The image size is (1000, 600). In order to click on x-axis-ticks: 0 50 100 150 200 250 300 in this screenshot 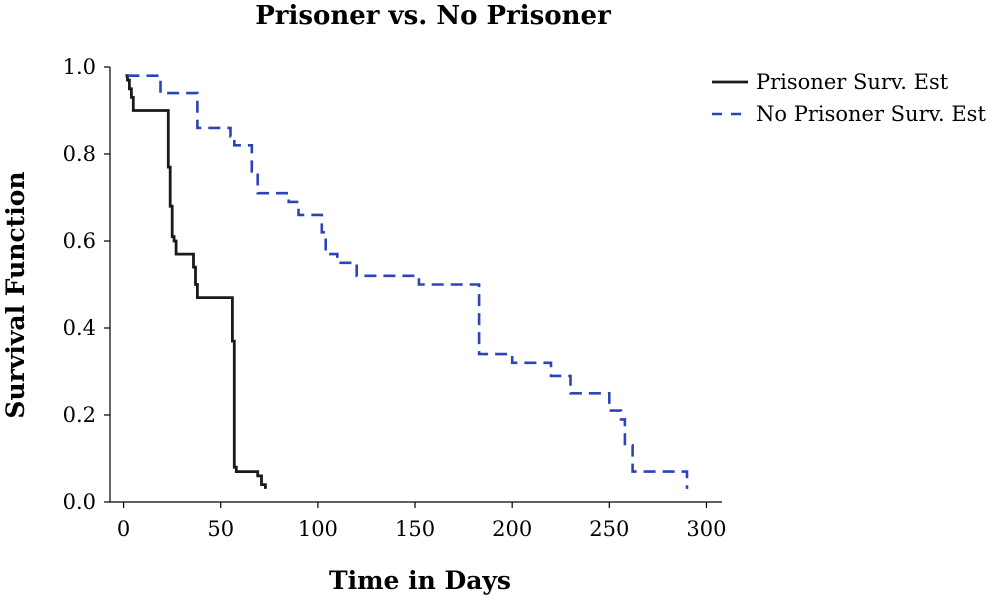, I will do `click(422, 521)`.